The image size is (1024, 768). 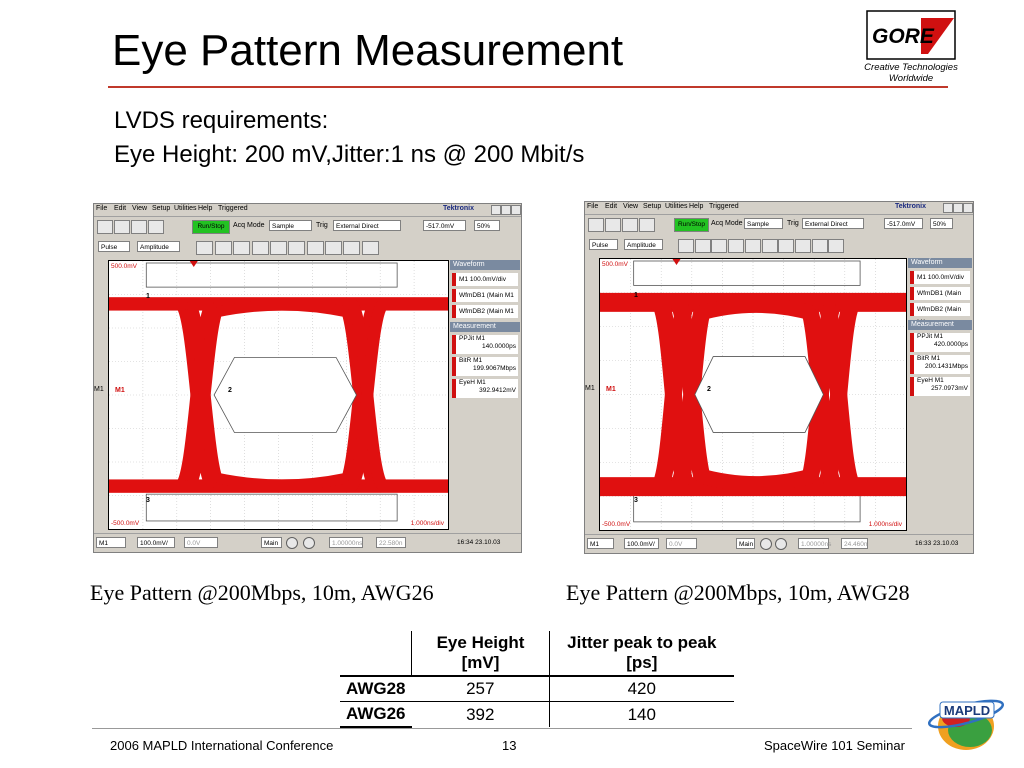 What do you see at coordinates (368, 50) in the screenshot?
I see `slide-title: Eye Pattern Measurement` at bounding box center [368, 50].